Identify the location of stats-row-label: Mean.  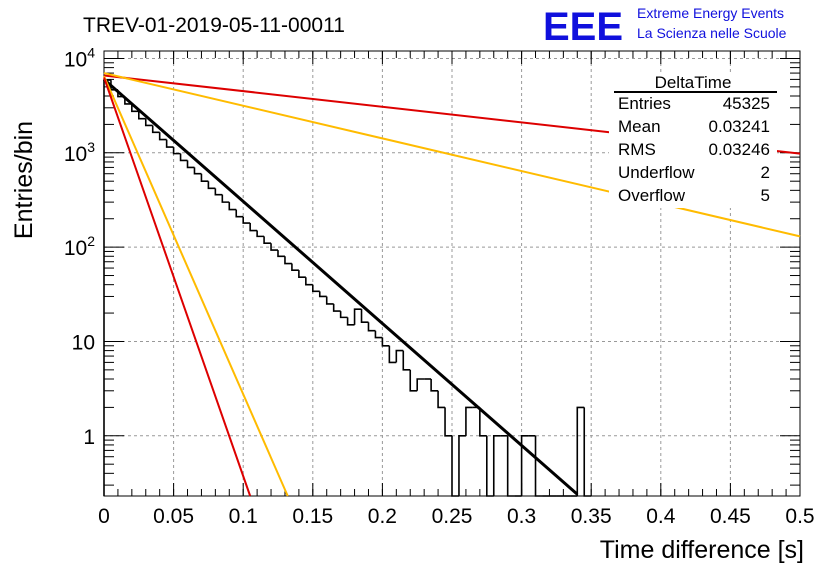
(639, 126).